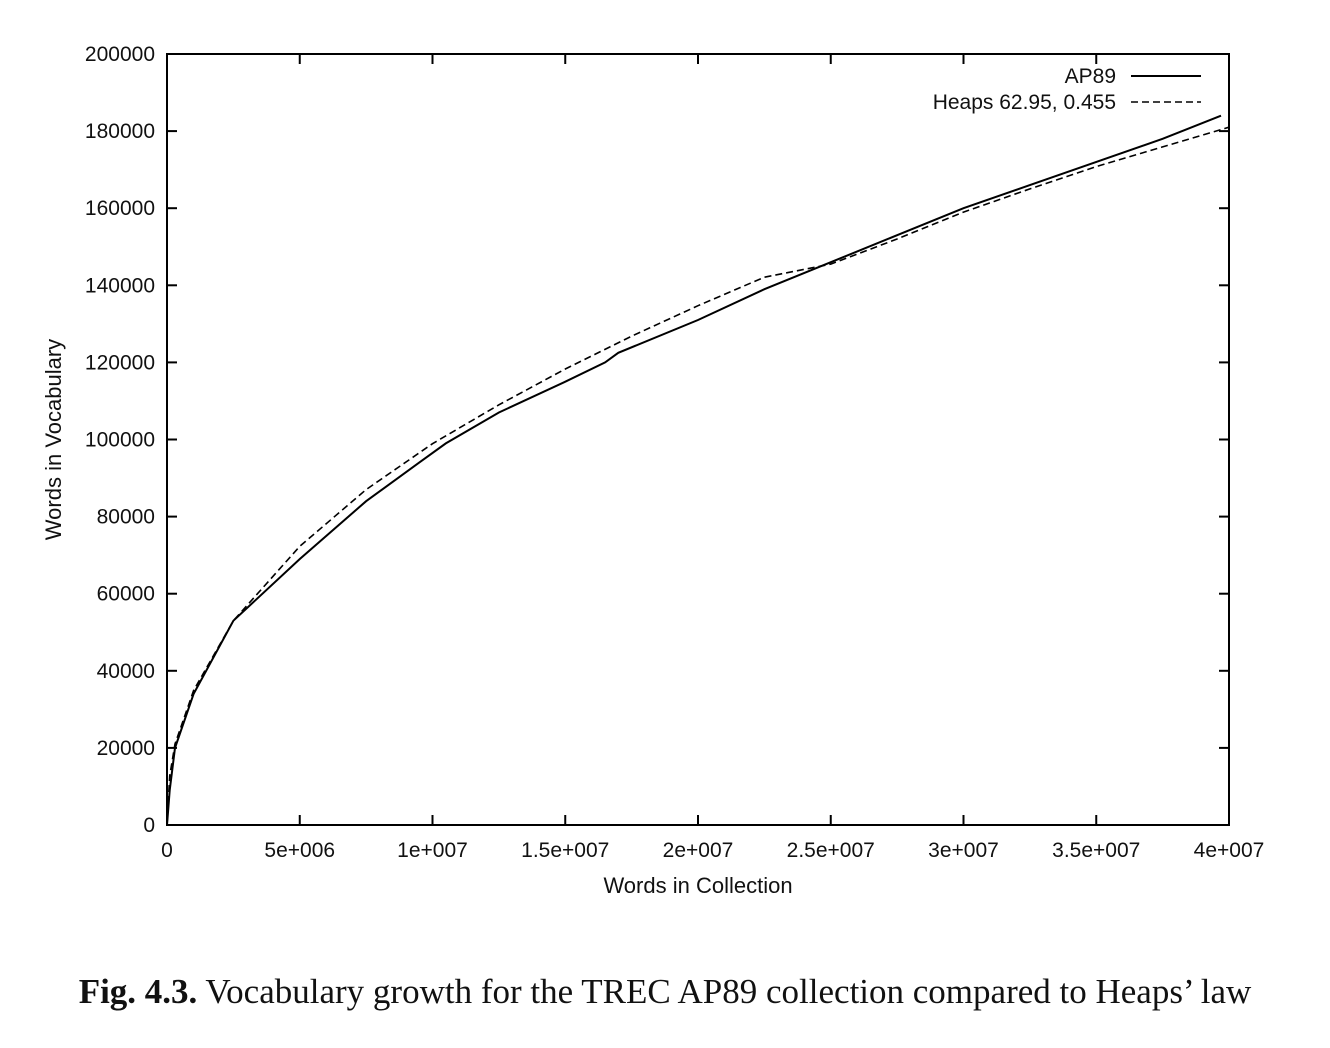 The image size is (1330, 1048). I want to click on y-tick-label: 180000, so click(120, 131).